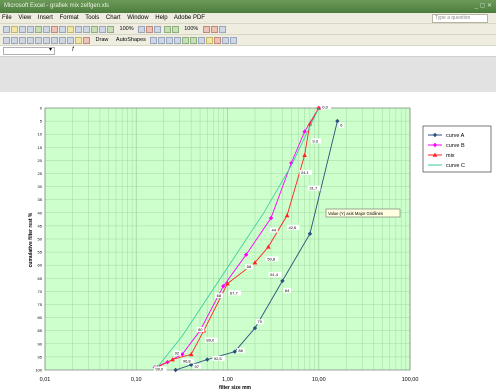 This screenshot has height=392, width=496. Describe the element at coordinates (46, 29) in the screenshot. I see `spelling-icon` at that location.